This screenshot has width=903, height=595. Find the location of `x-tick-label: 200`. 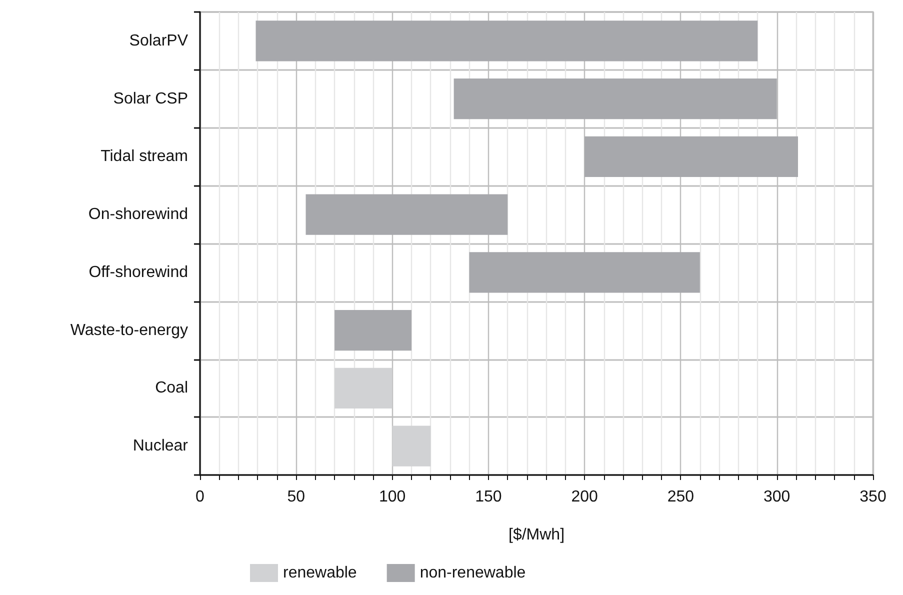

x-tick-label: 200 is located at coordinates (584, 497).